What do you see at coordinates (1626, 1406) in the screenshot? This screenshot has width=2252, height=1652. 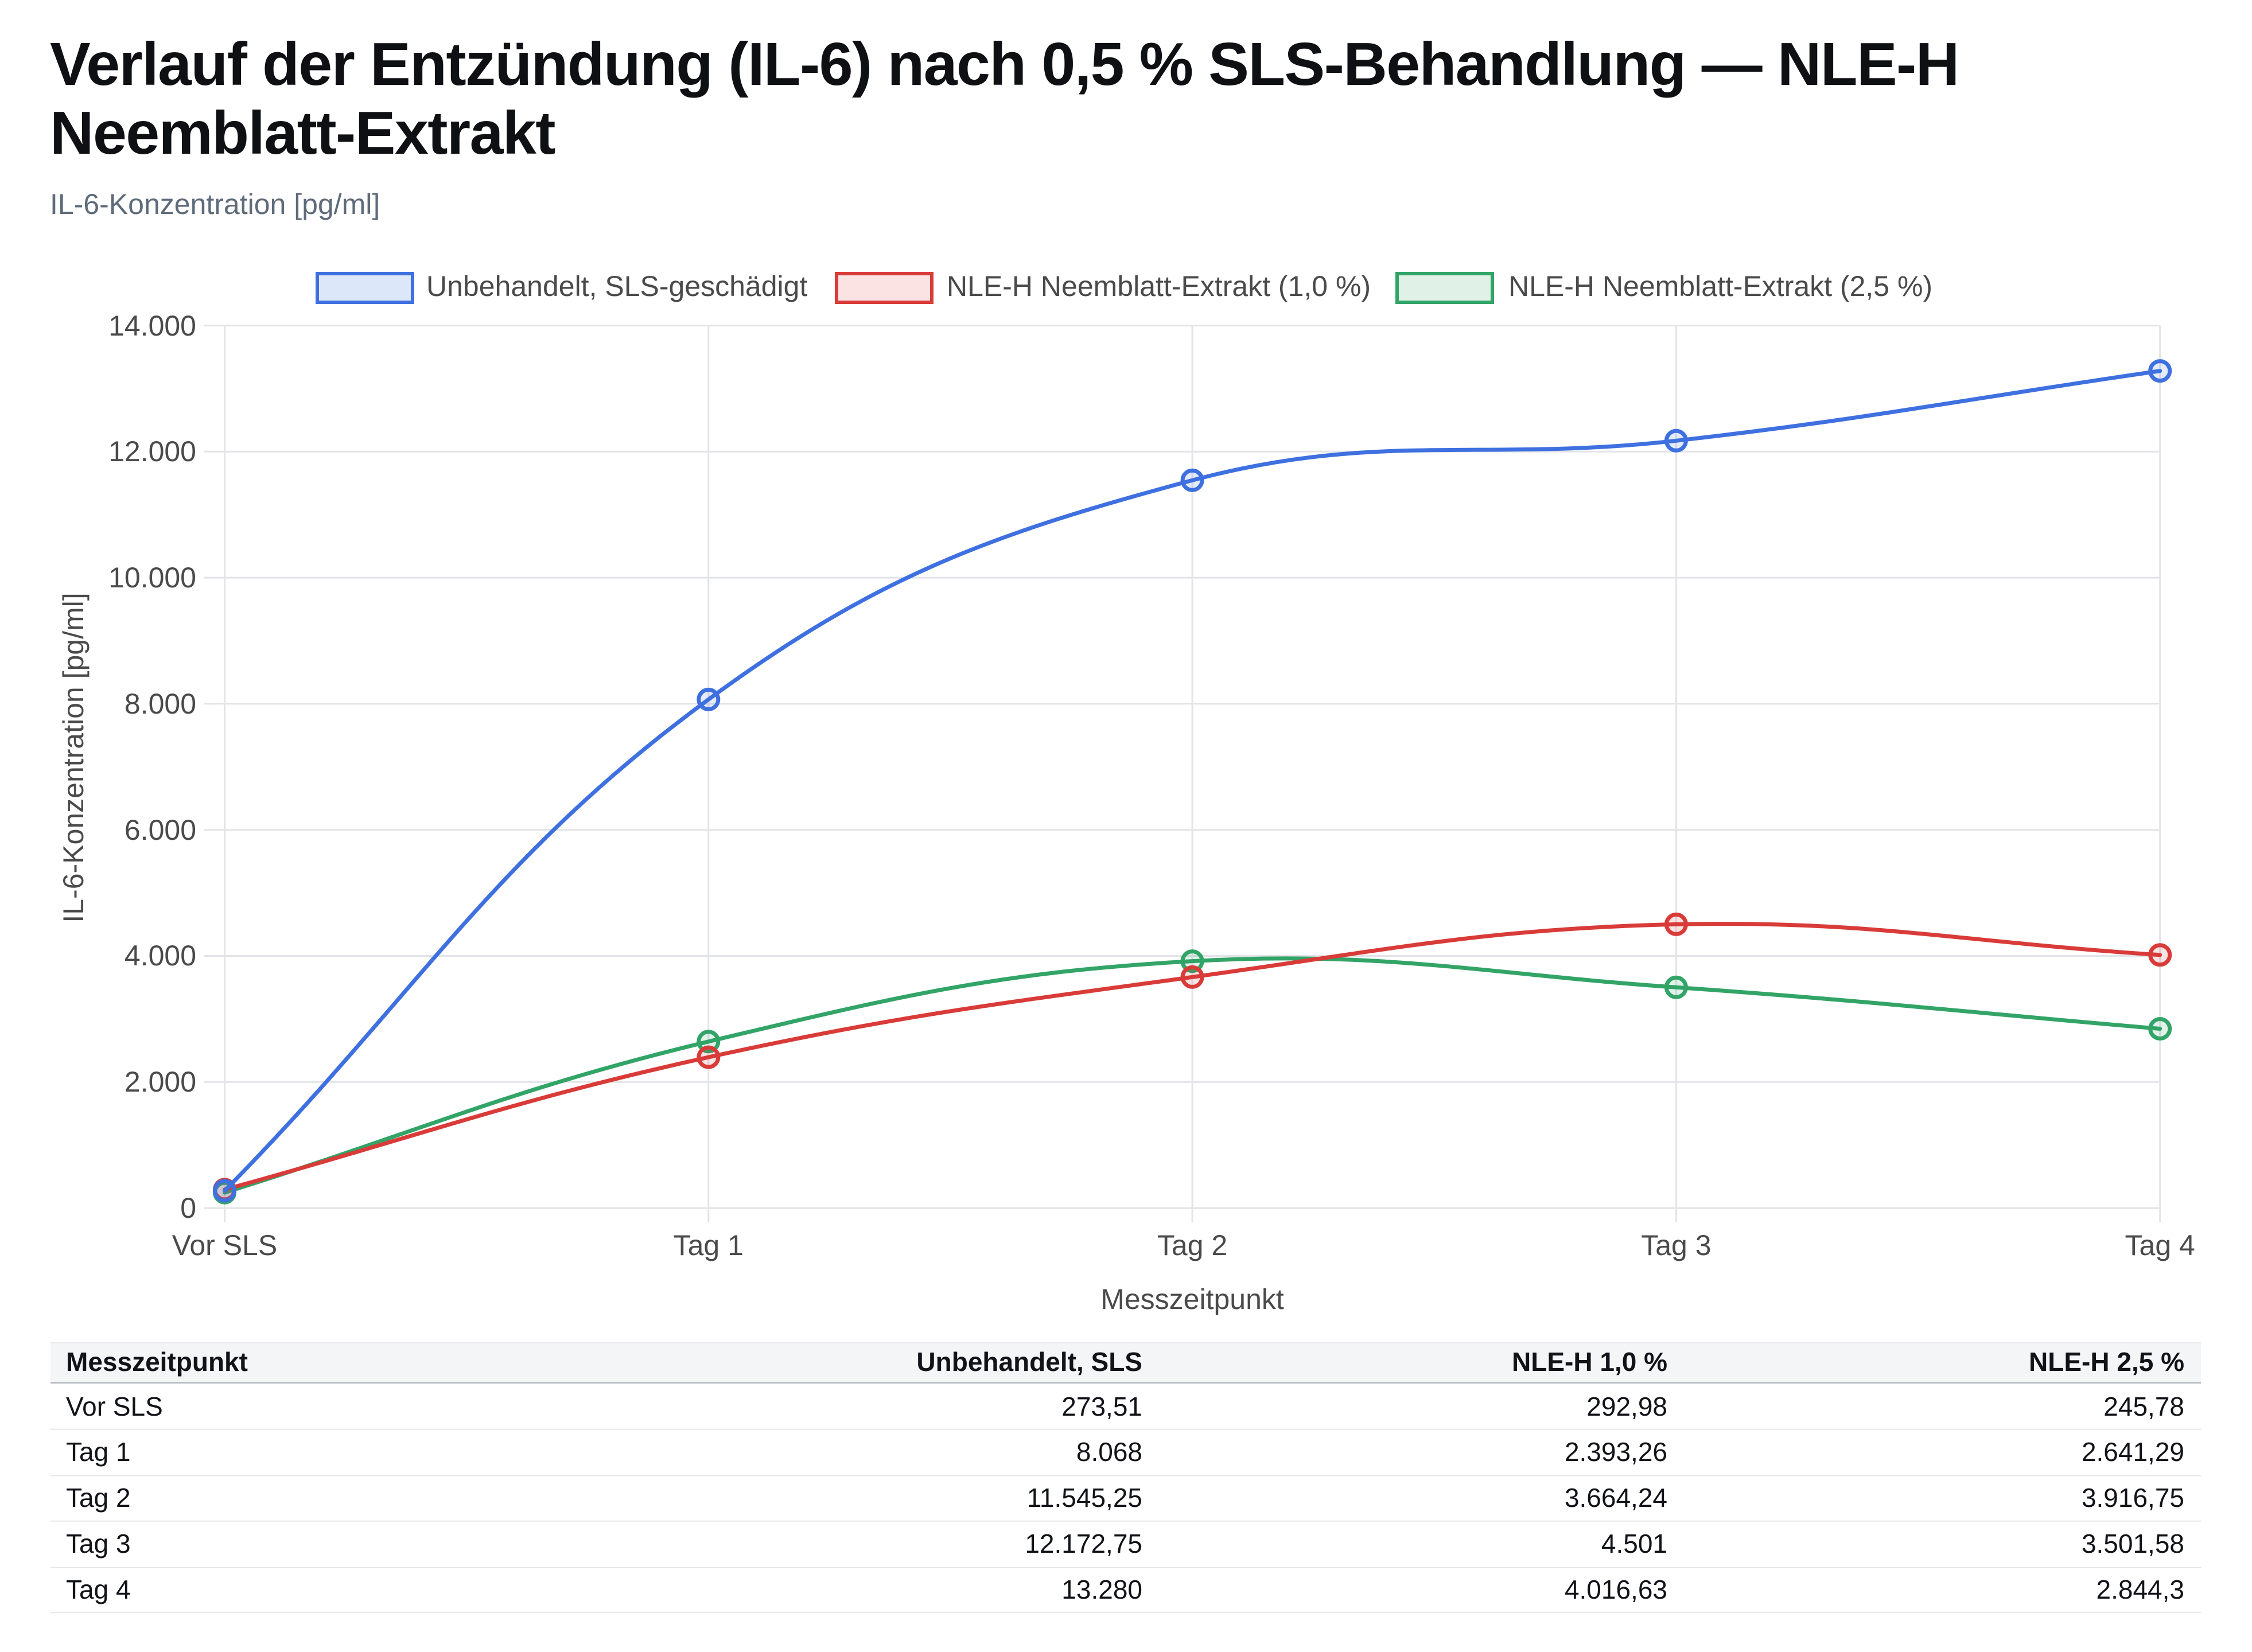 I see `svg-text: 292,98` at bounding box center [1626, 1406].